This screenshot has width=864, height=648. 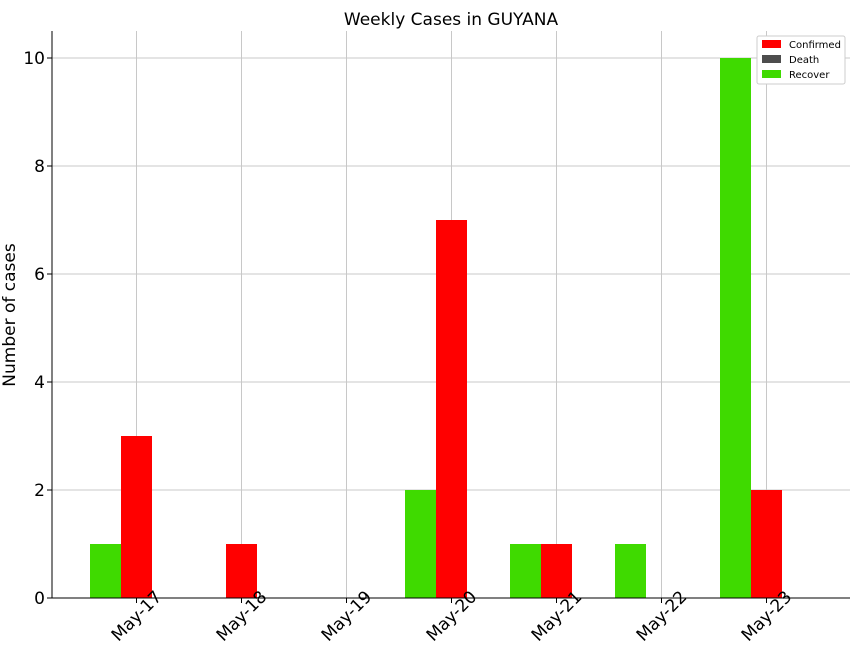 What do you see at coordinates (39, 275) in the screenshot?
I see `y-tick-label: 6` at bounding box center [39, 275].